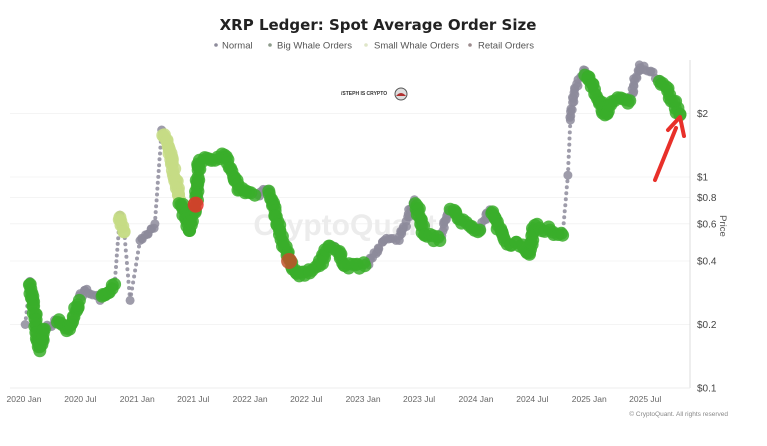  I want to click on x-tick-label: 2025 Jan, so click(589, 399).